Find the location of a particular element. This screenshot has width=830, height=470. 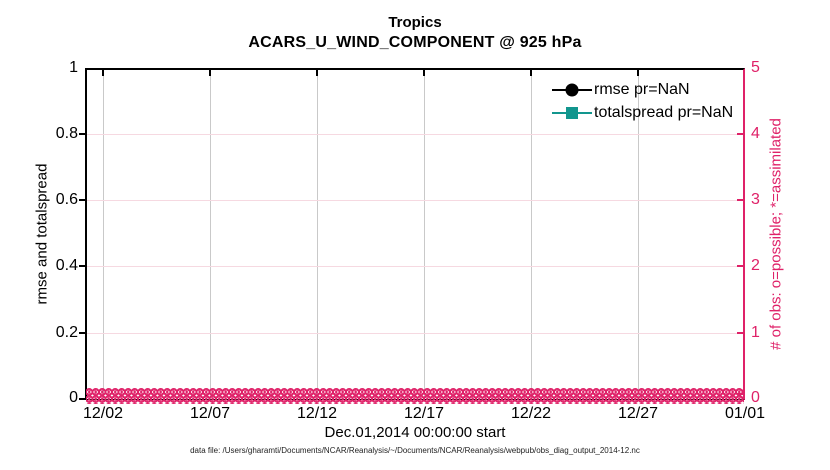

xtick: 01/01 is located at coordinates (745, 413).